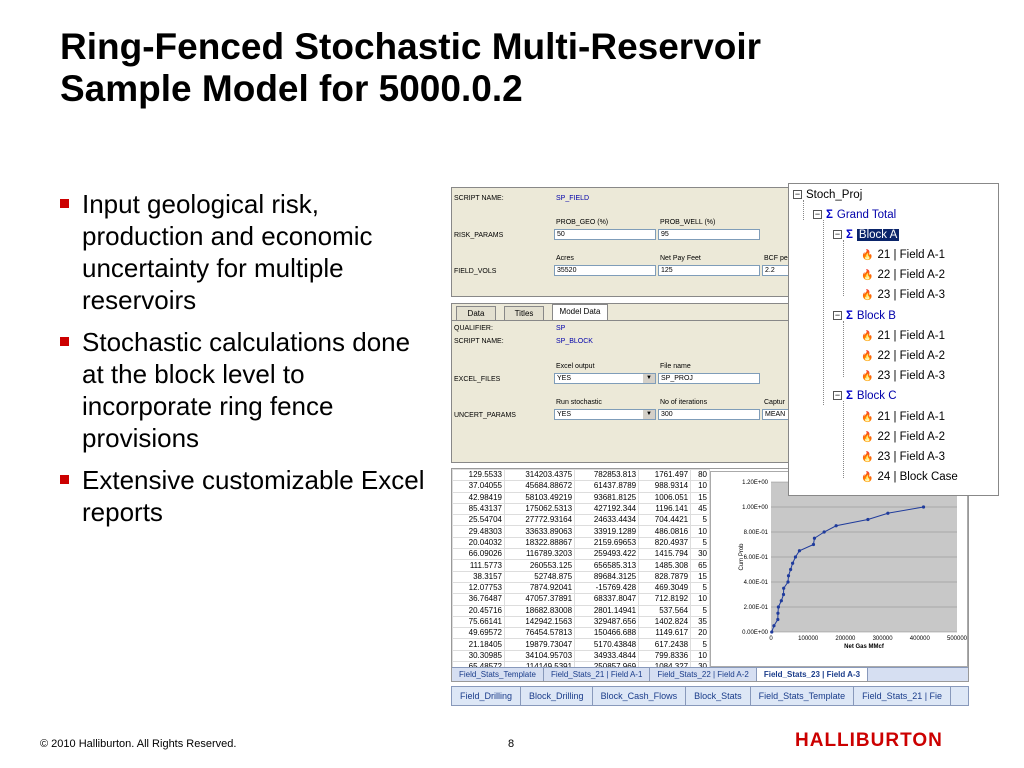  Describe the element at coordinates (539, 543) in the screenshot. I see `table-cell: 18322.88867` at that location.